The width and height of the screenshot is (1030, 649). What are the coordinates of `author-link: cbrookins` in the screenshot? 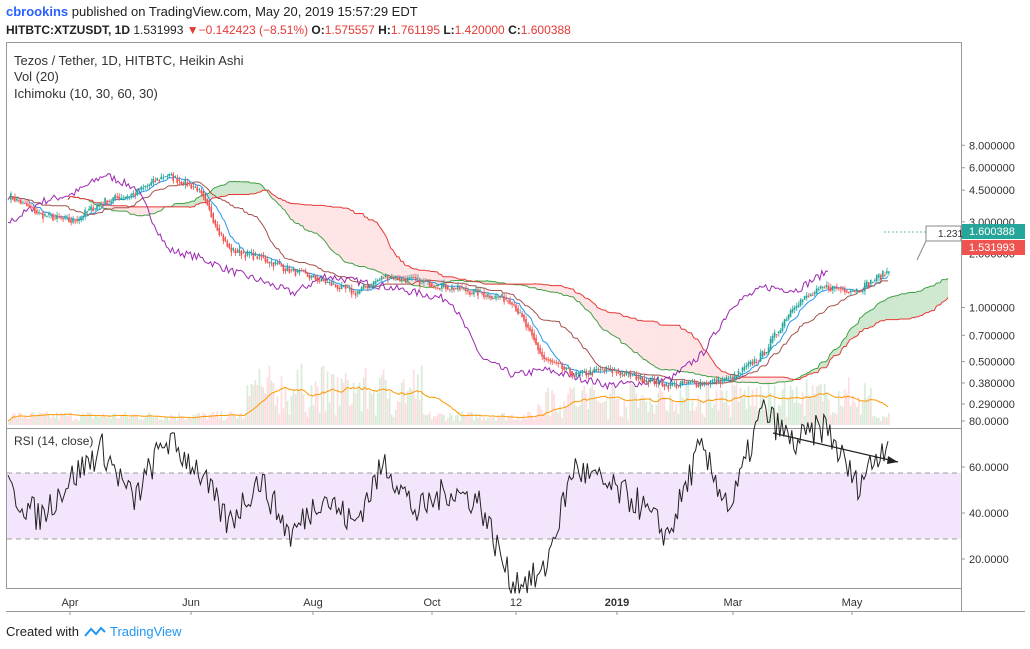 It's located at (37, 11).